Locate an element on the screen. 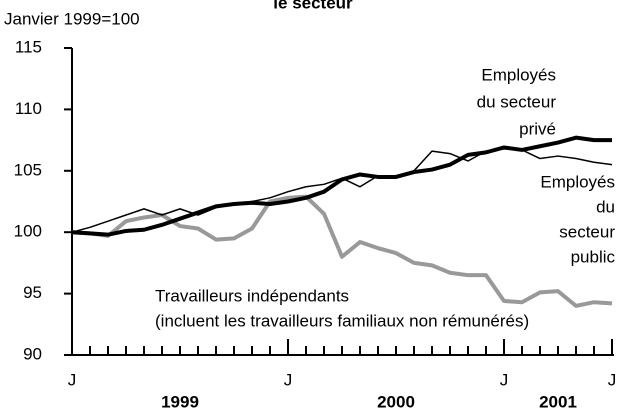  series-label: privé is located at coordinates (537, 128).